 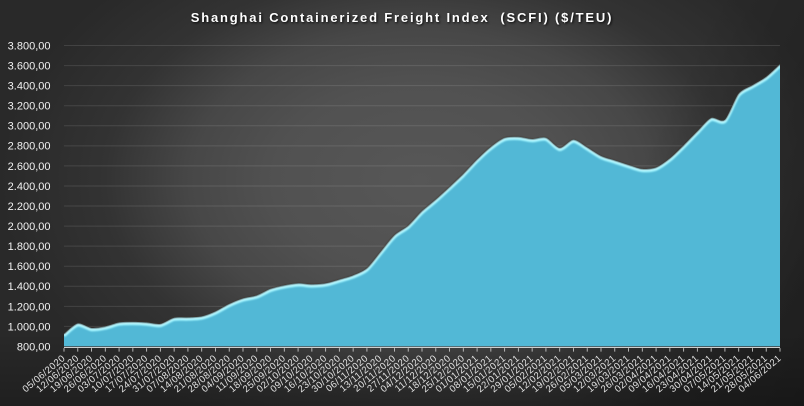 I want to click on svg-text: 2.600,00, so click(x=29, y=167).